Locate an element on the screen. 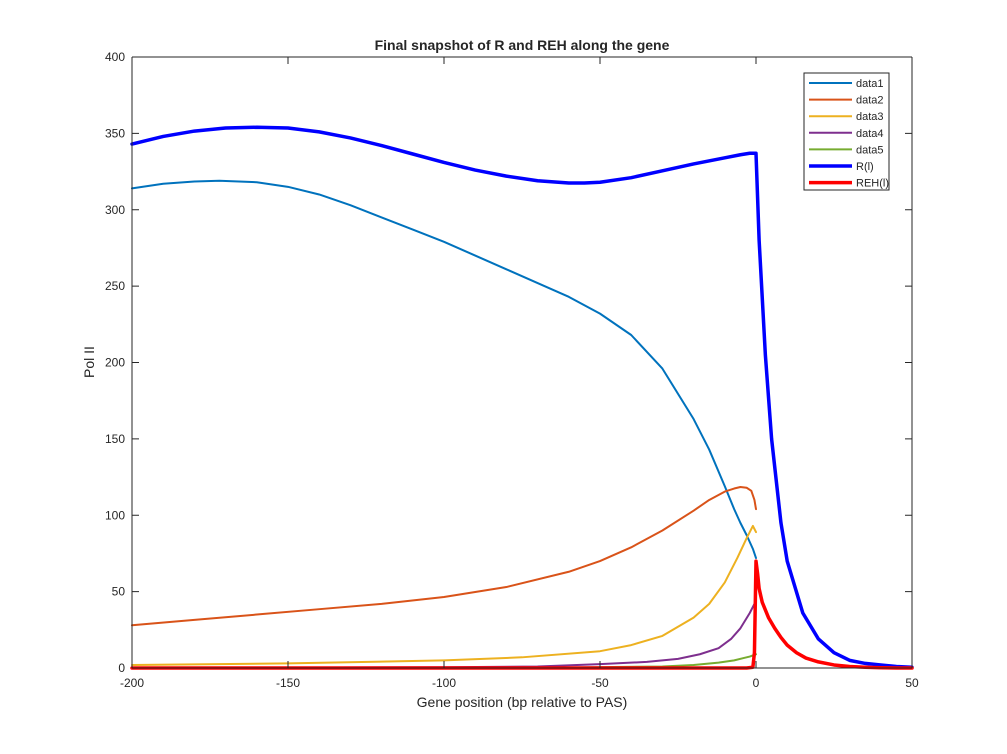 This screenshot has height=754, width=1007. legend-entry-label: data4 is located at coordinates (870, 134).